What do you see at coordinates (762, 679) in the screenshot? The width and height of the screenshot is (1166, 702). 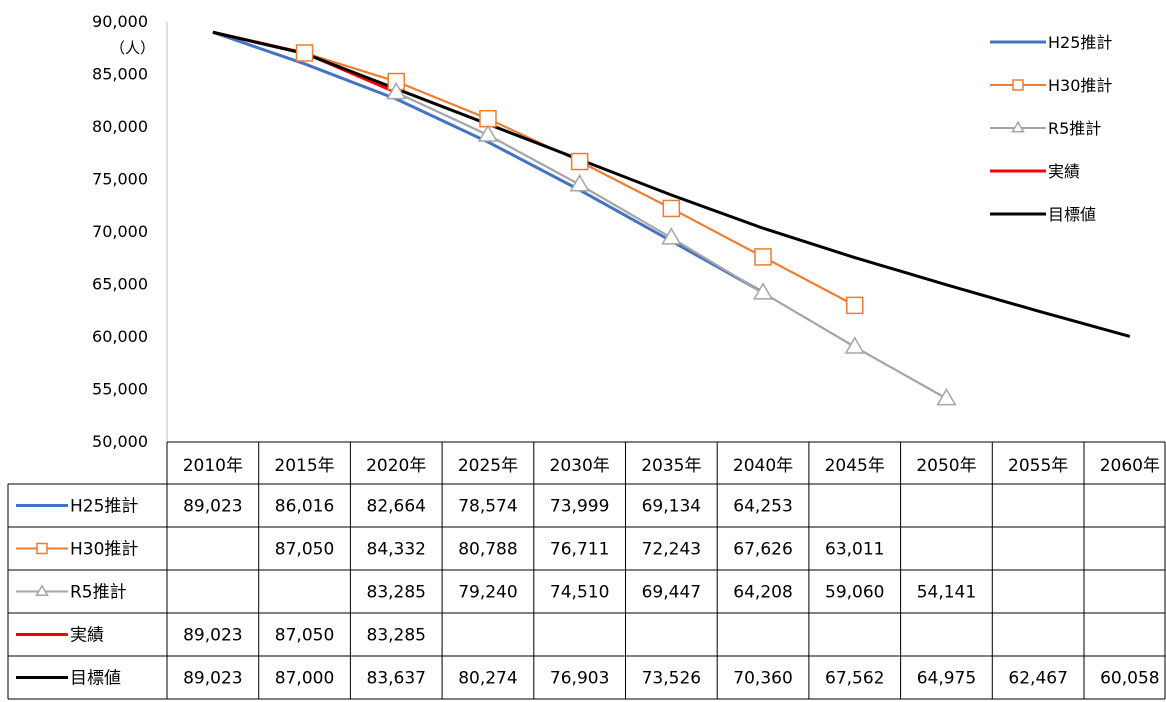 I see `table-cell-value: 70,360` at bounding box center [762, 679].